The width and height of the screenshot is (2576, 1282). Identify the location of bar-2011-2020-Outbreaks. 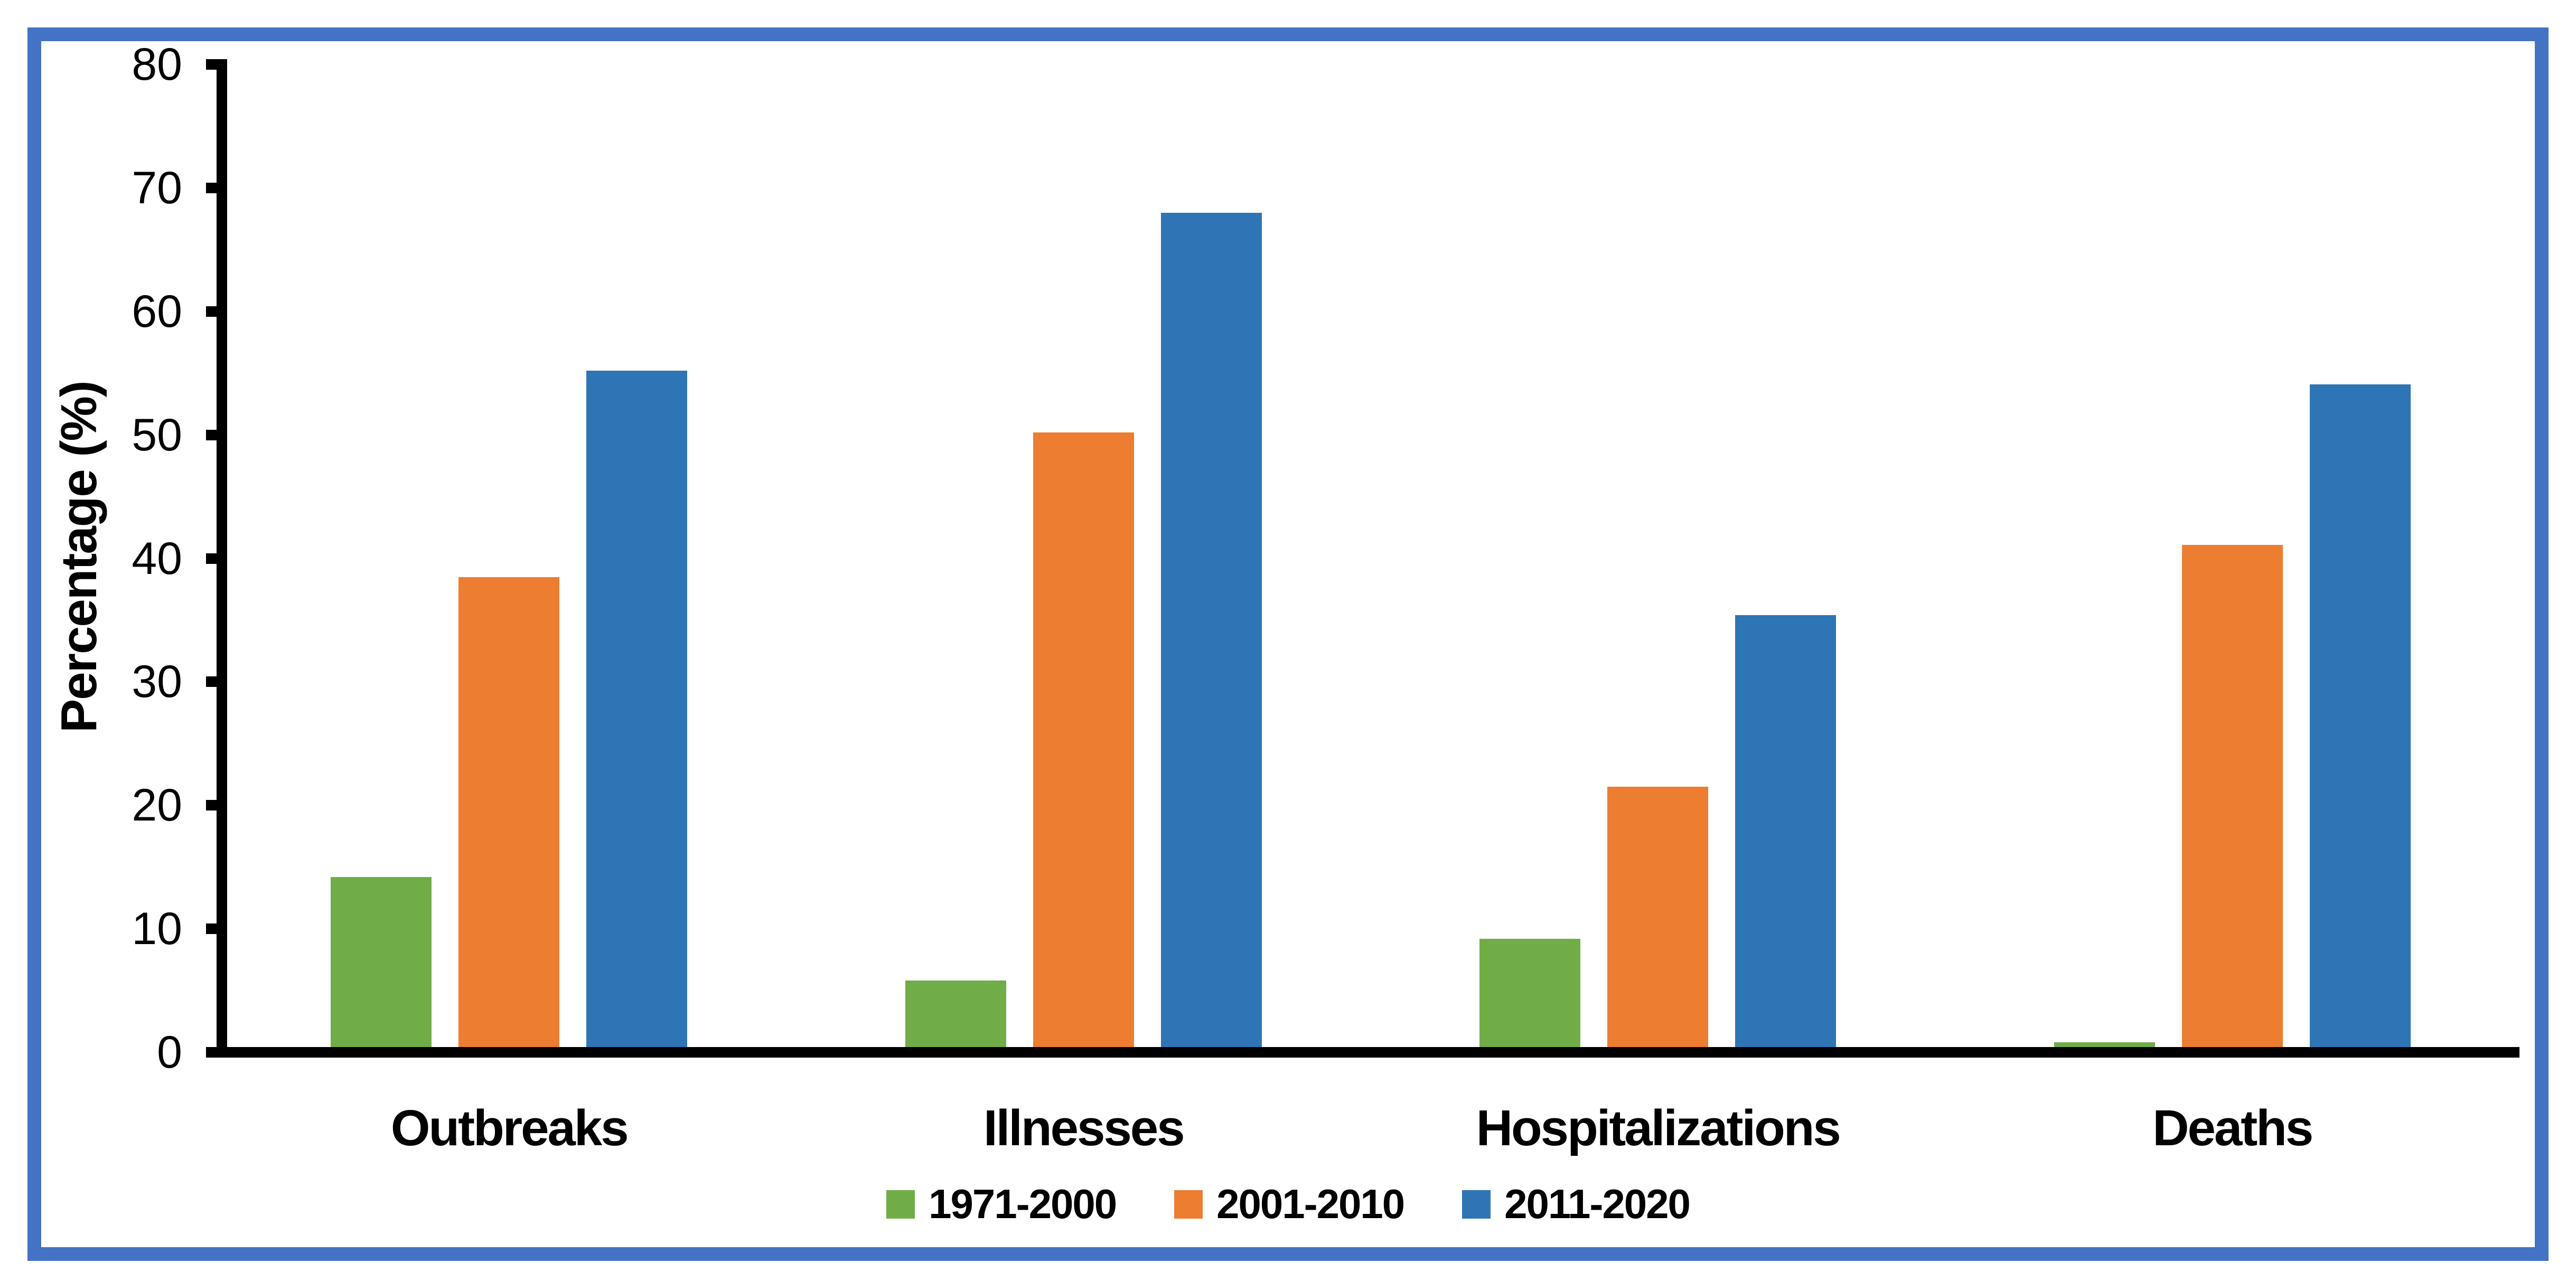
(636, 709).